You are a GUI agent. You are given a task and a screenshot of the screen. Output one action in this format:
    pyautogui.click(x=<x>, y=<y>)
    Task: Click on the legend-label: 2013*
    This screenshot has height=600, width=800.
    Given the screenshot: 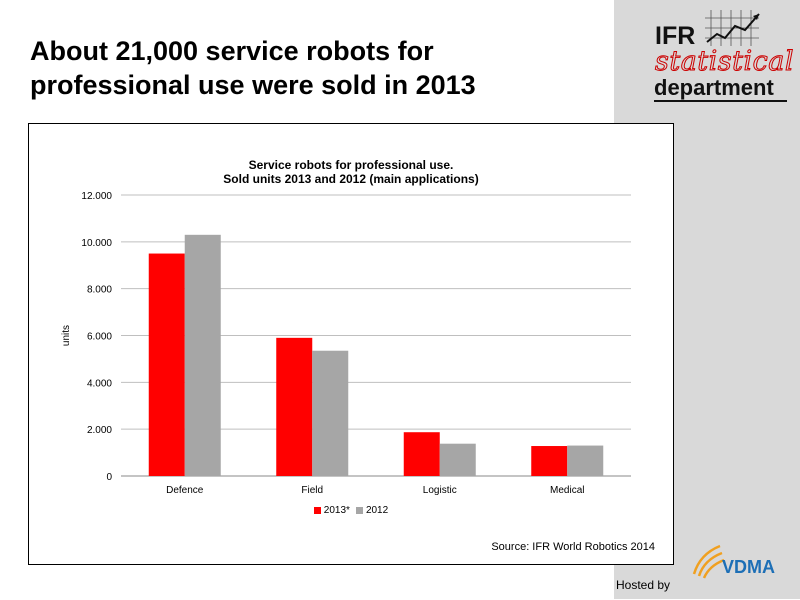 What is the action you would take?
    pyautogui.click(x=336, y=510)
    